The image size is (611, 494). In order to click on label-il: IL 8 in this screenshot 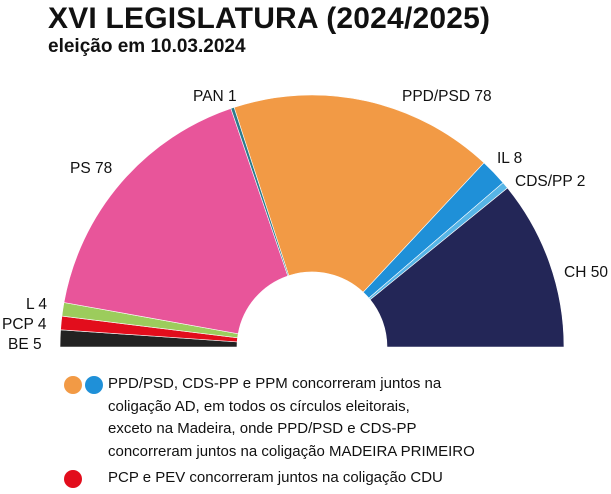, I will do `click(509, 158)`.